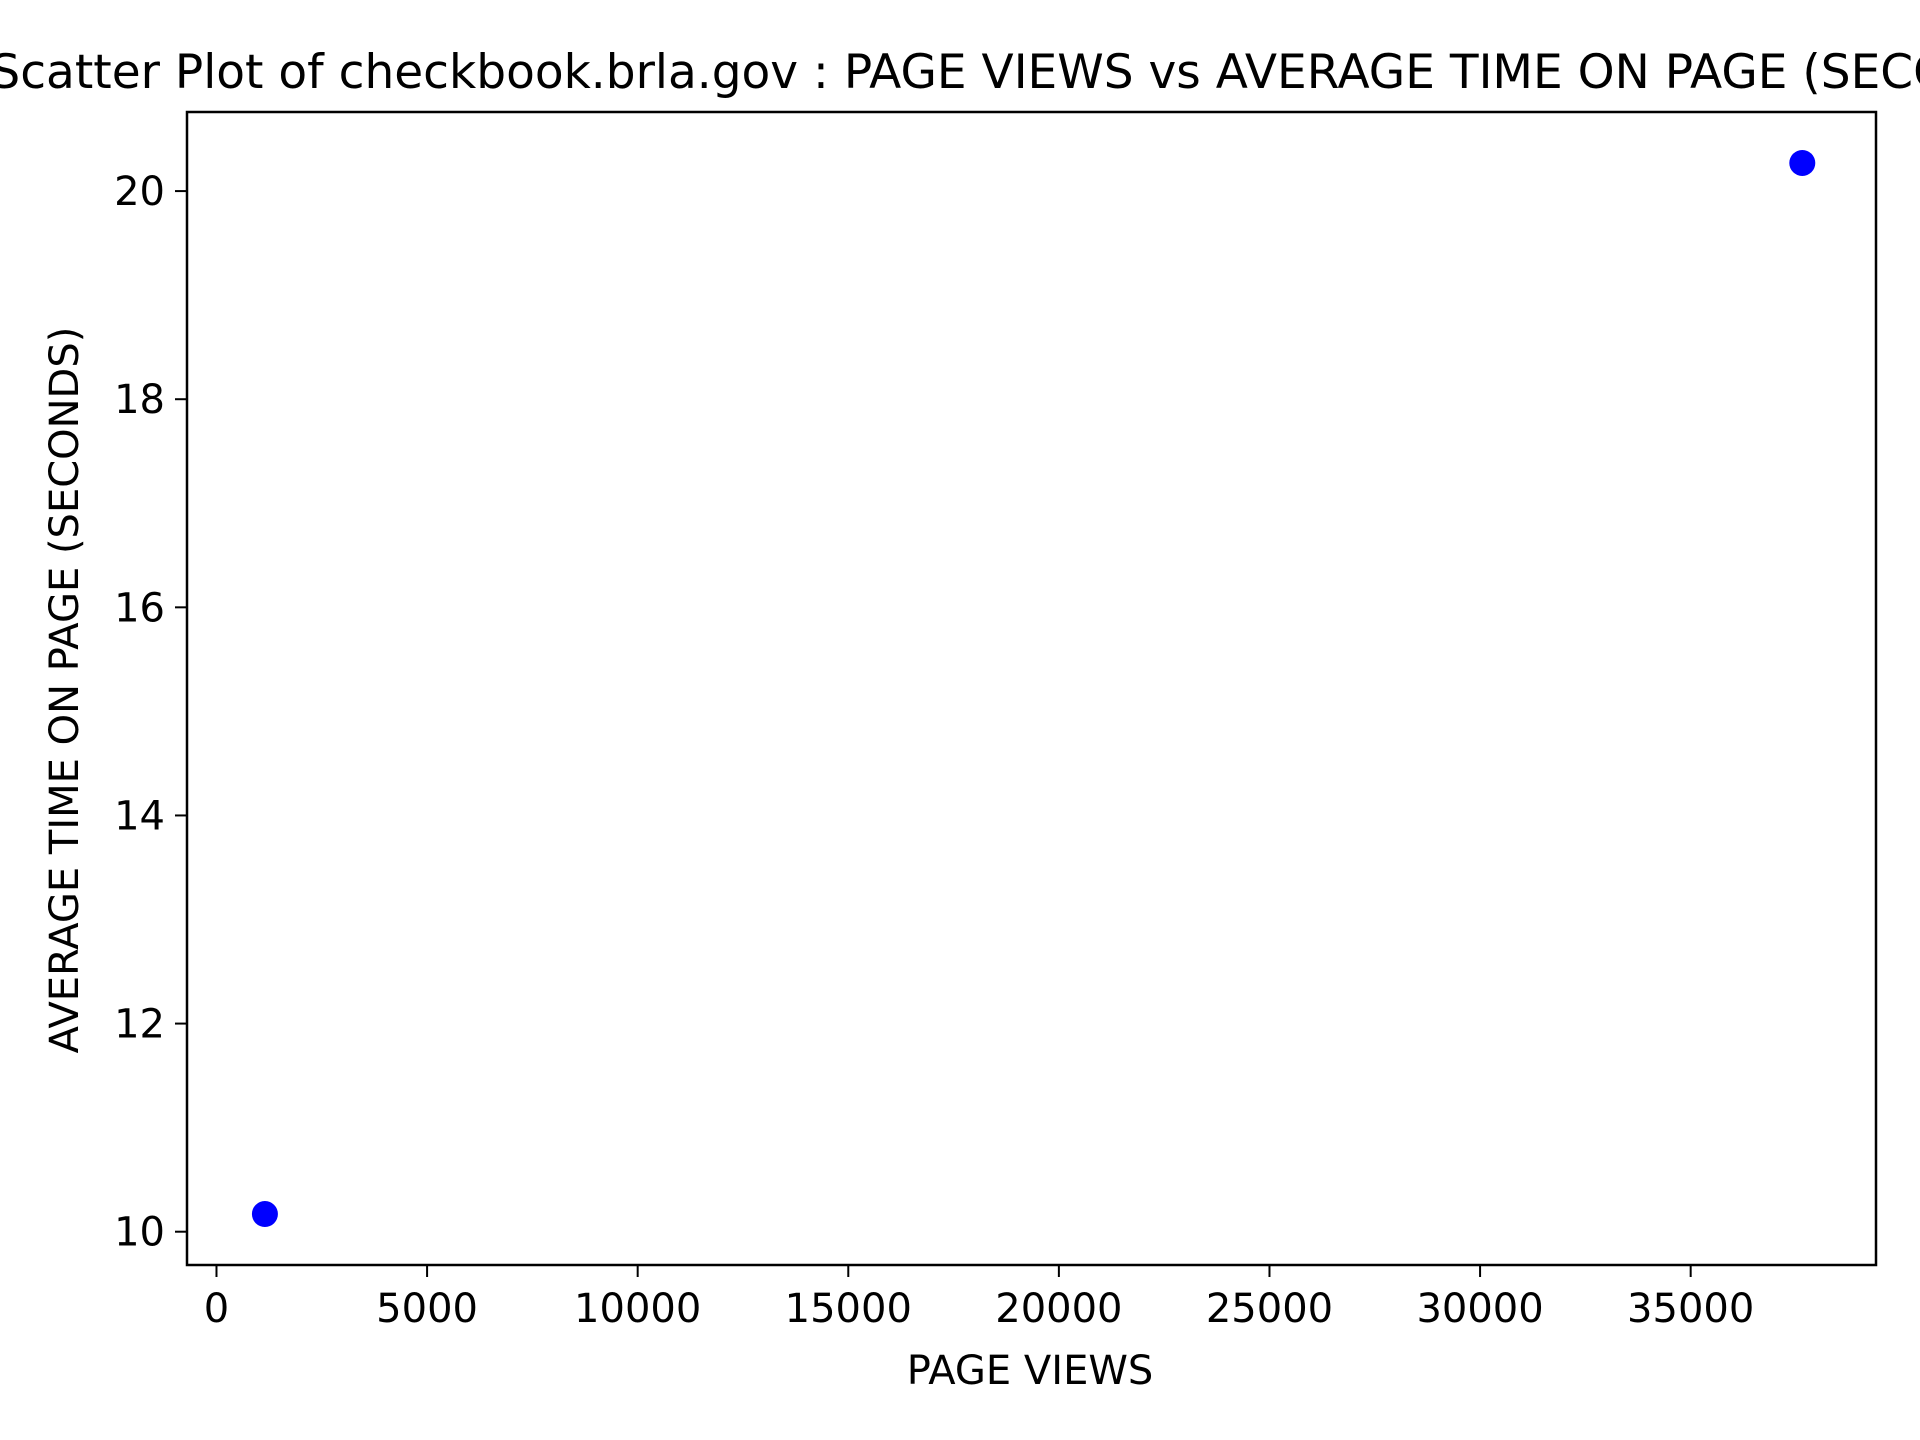  I want to click on x-tick-label: 10000, so click(637, 1309).